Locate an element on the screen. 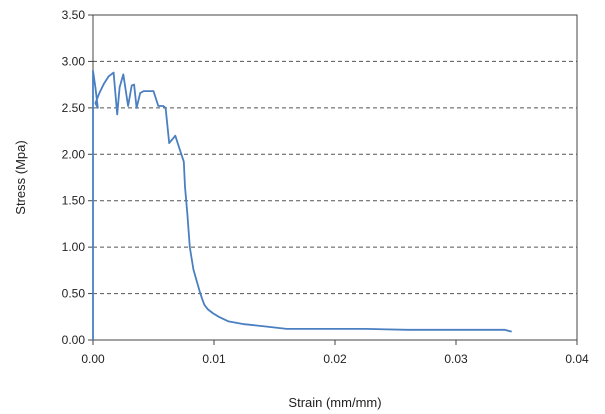 Image resolution: width=605 pixels, height=414 pixels. y-tick-label: 2.50 is located at coordinates (74, 108).